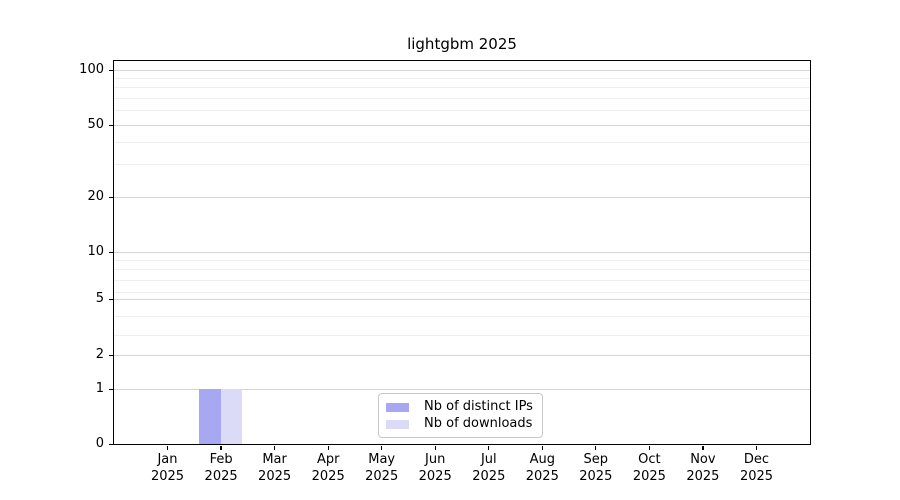  Describe the element at coordinates (99, 354) in the screenshot. I see `y-tick-label: 2` at that location.